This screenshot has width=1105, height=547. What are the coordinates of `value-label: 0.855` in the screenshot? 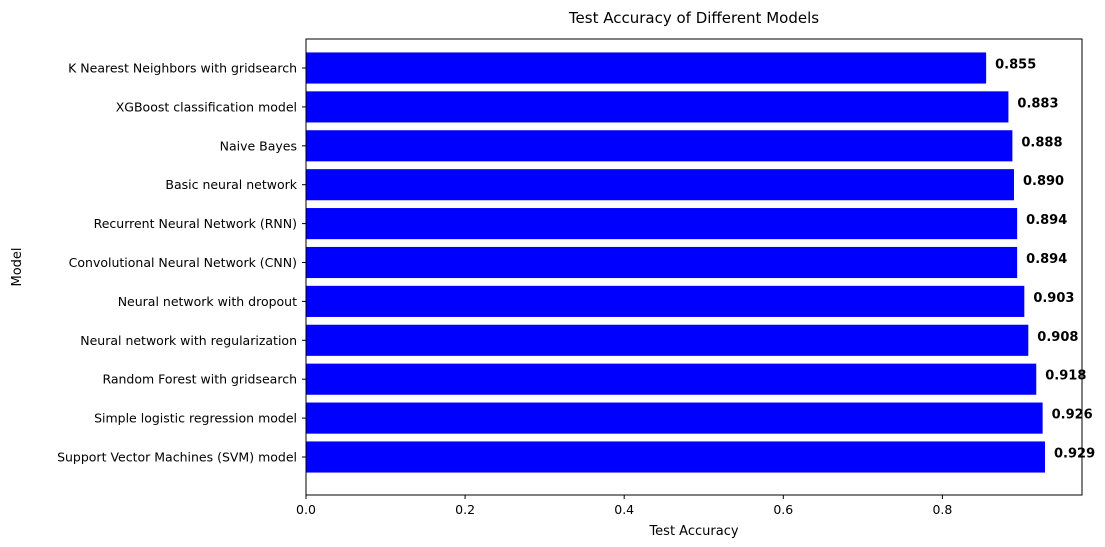 It's located at (1015, 65).